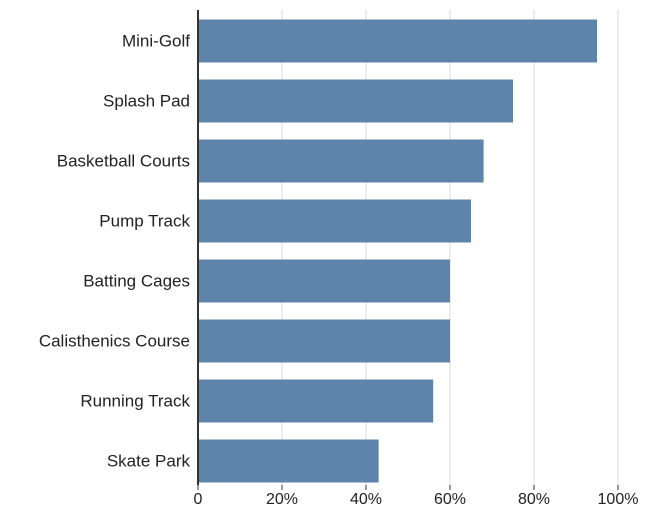 The image size is (655, 512). I want to click on bar-batting-cages, so click(324, 281).